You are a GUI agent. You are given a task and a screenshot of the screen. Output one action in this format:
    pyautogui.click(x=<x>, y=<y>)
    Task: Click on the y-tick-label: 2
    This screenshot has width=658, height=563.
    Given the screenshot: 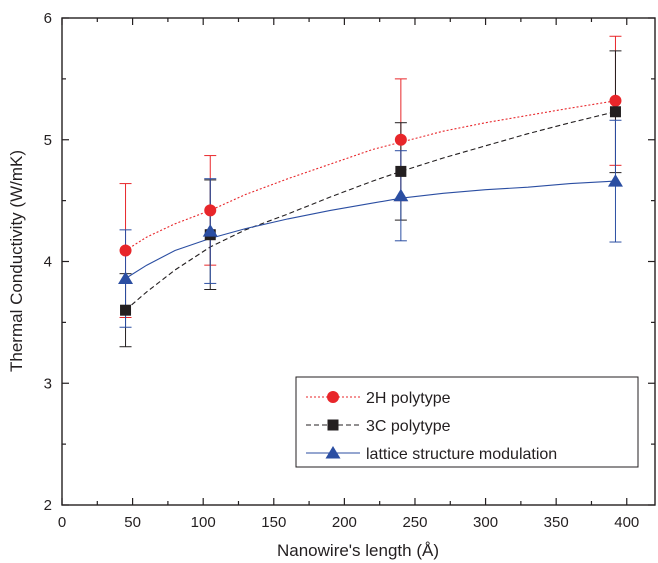 What is the action you would take?
    pyautogui.click(x=48, y=505)
    